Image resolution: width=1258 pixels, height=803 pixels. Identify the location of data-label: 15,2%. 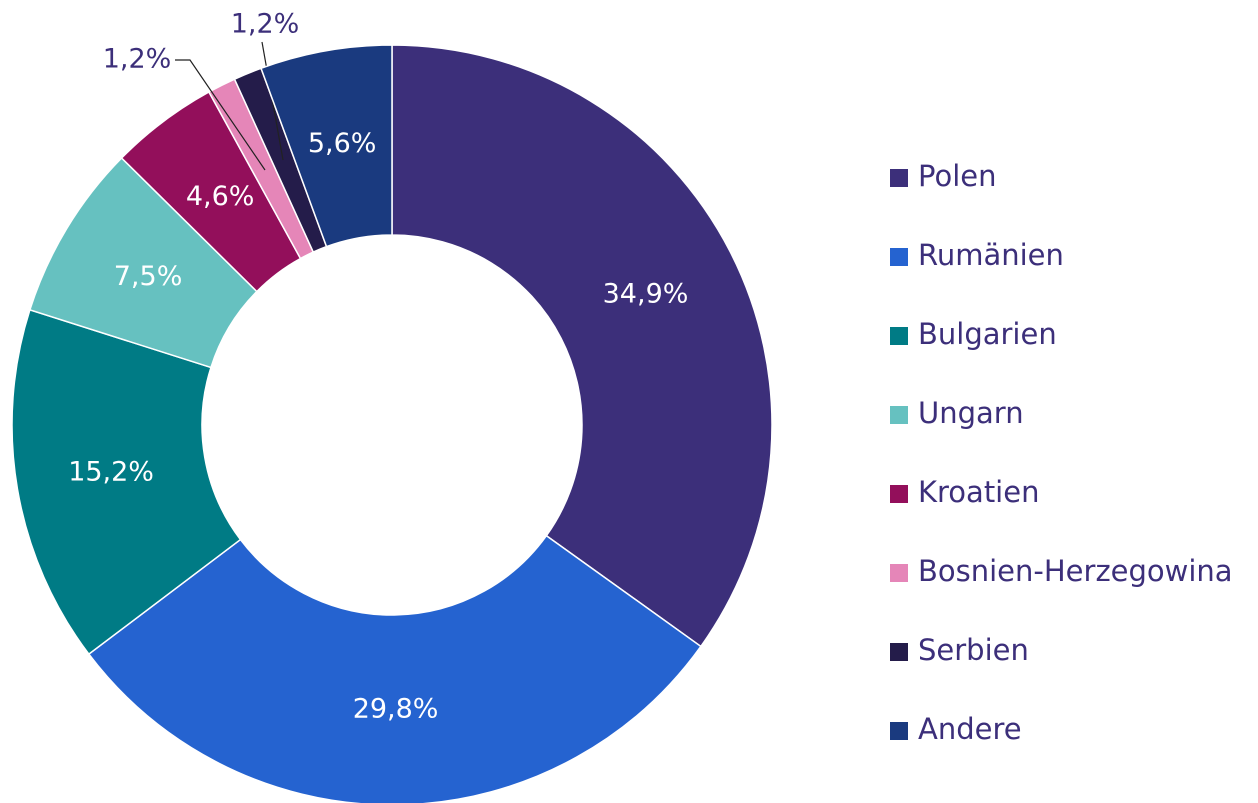
(111, 472).